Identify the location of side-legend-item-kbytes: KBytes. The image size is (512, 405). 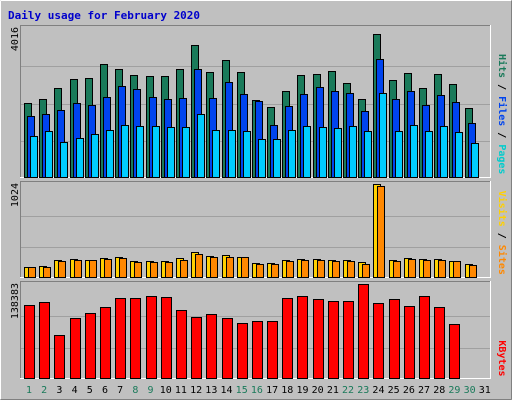
(501, 358).